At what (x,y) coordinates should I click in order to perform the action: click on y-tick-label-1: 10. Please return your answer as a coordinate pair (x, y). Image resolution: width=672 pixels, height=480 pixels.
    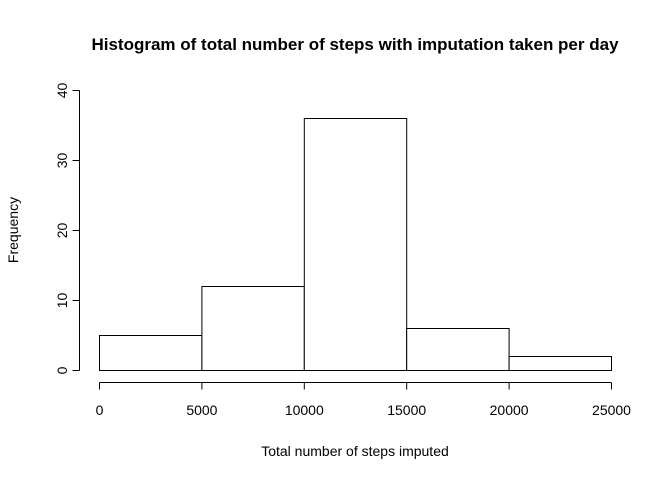
    Looking at the image, I should click on (62, 301).